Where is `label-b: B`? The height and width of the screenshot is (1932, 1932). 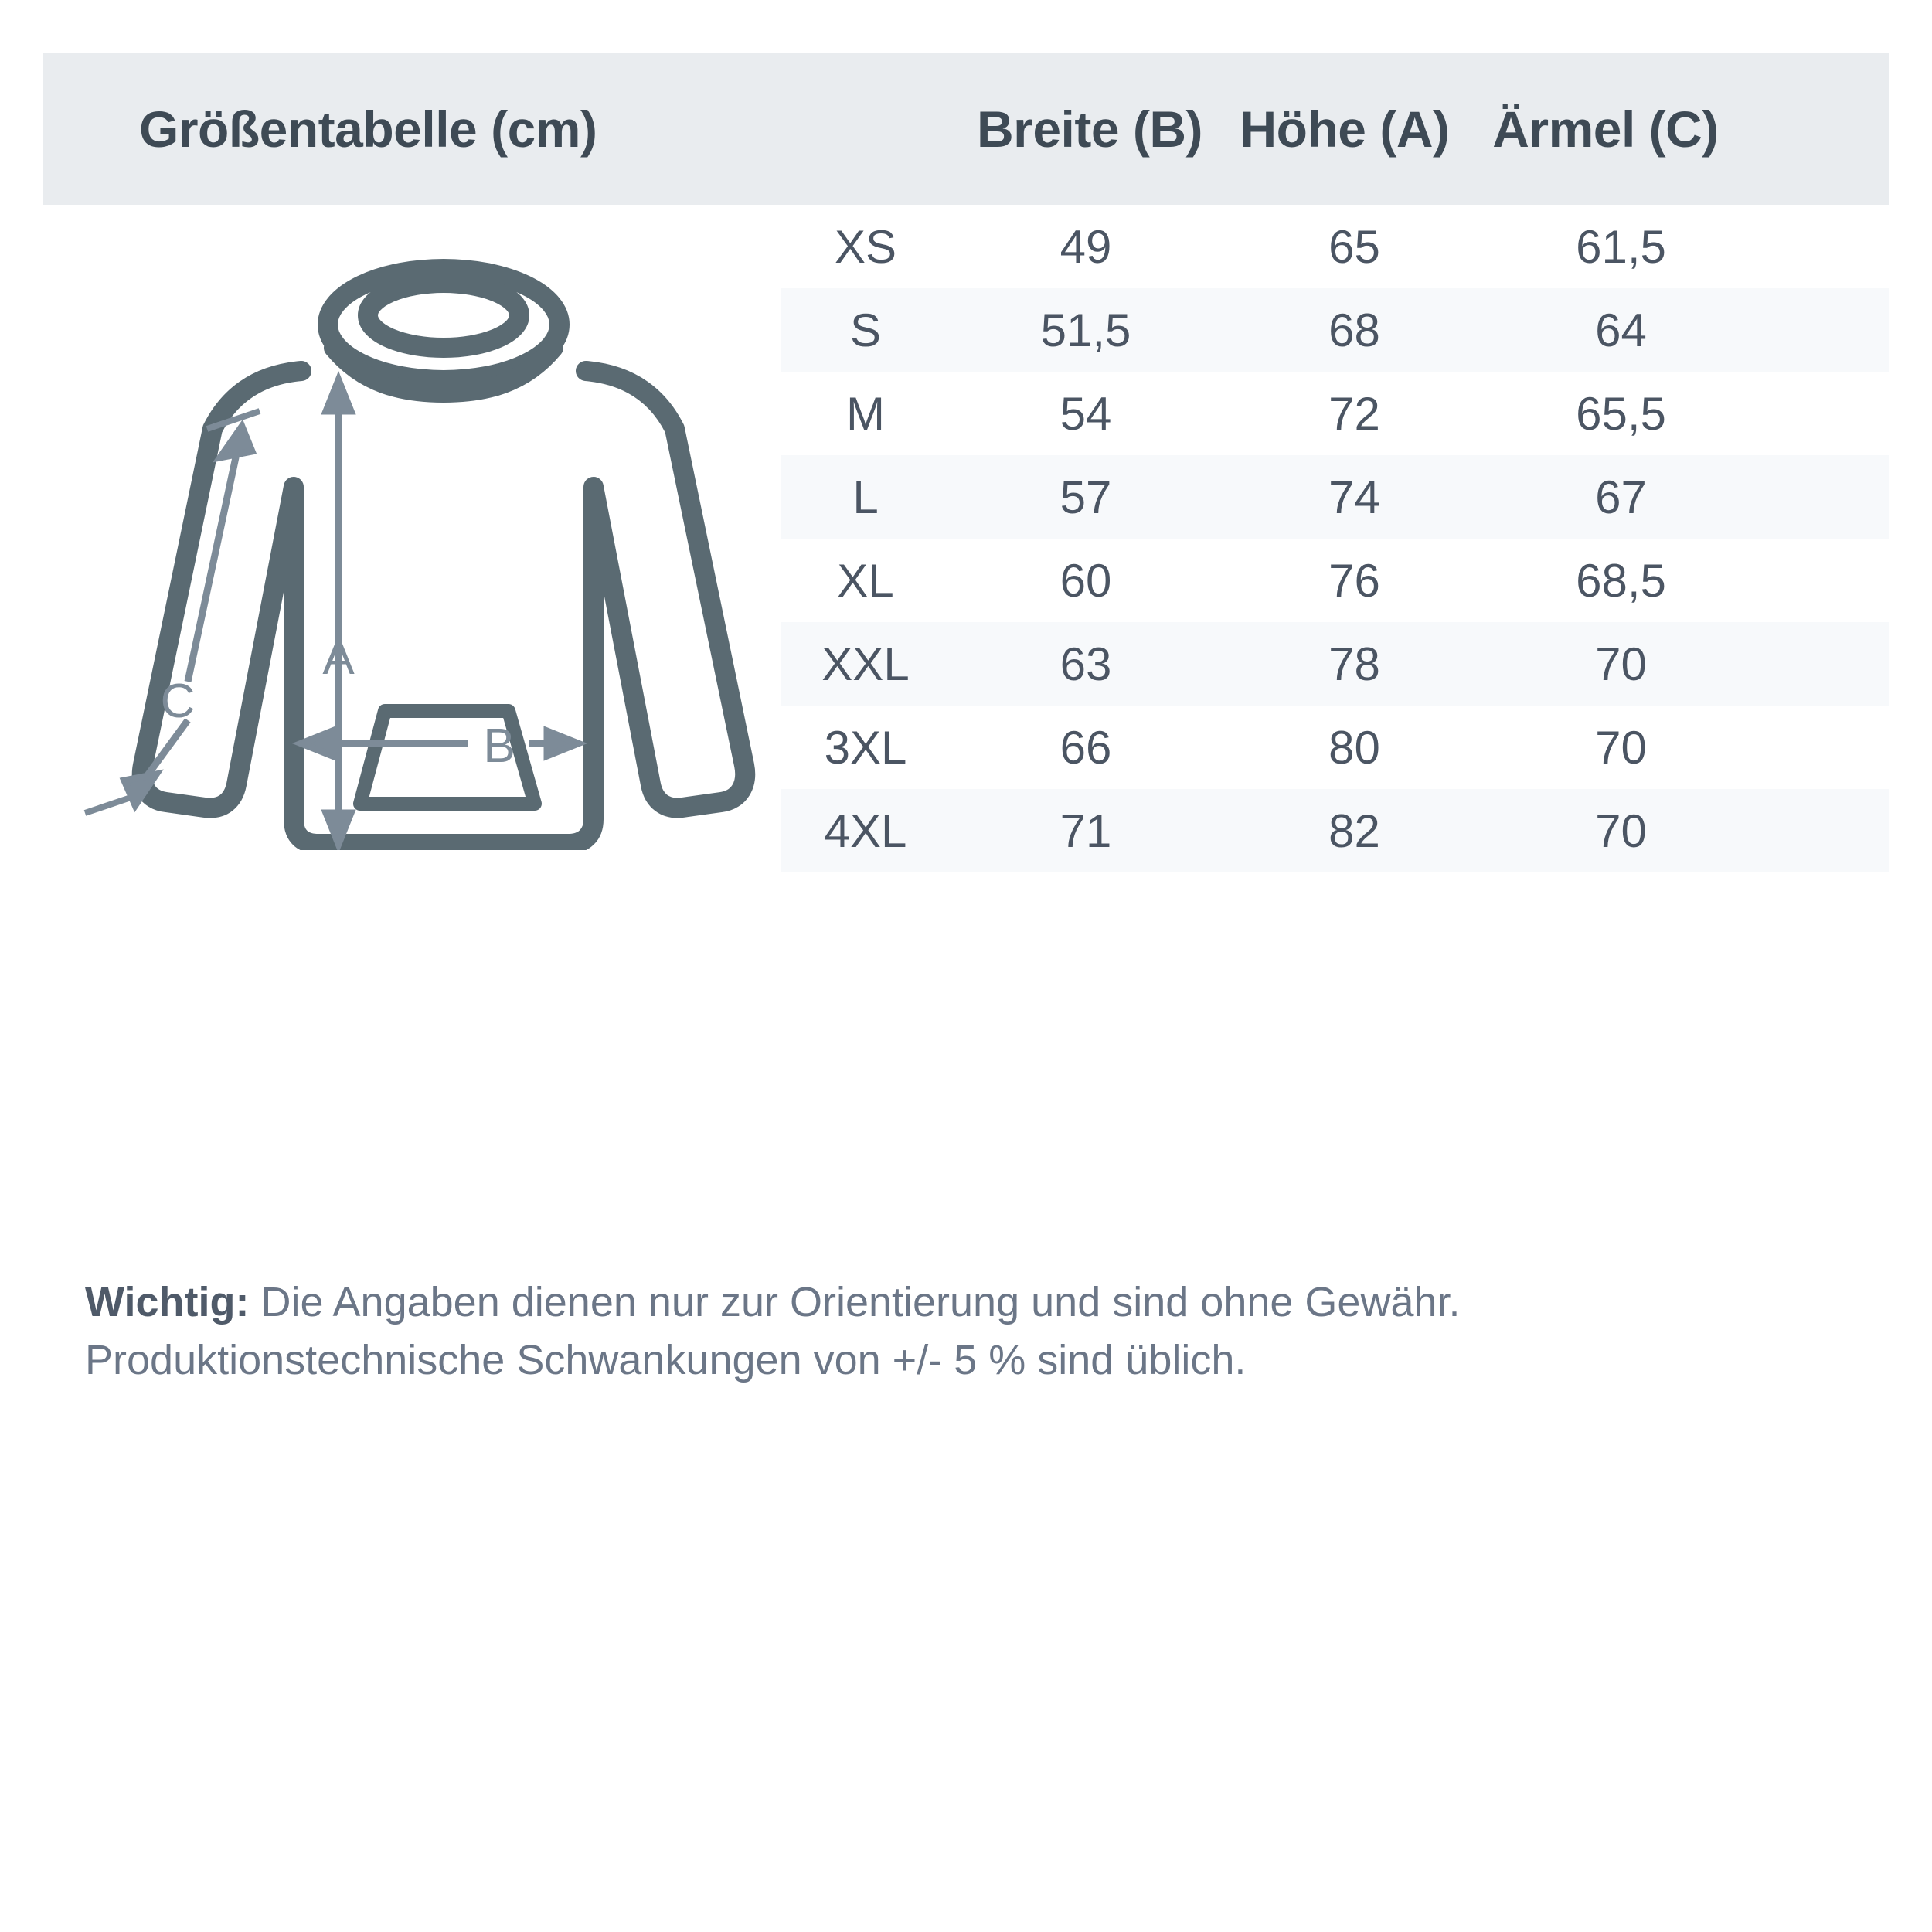
label-b: B is located at coordinates (499, 746).